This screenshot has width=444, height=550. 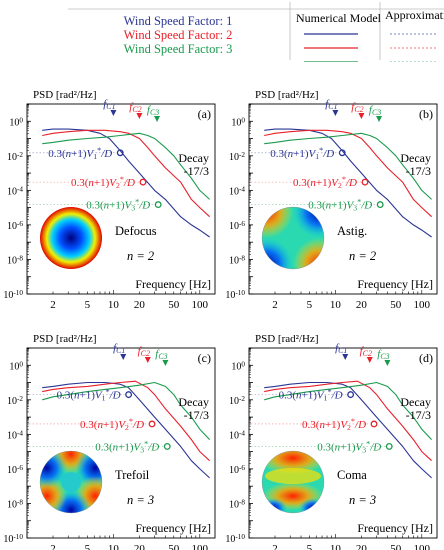 I want to click on legend-label-factor-1: Wind Speed Factor: 1, so click(x=178, y=21).